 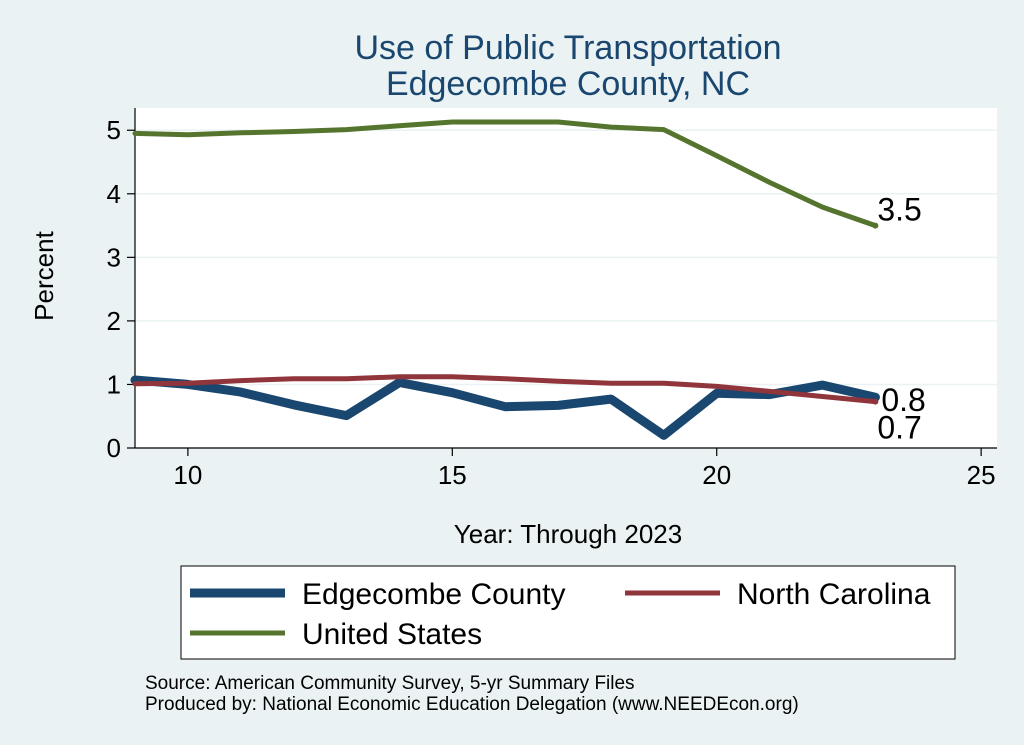 I want to click on legend-label-north-carolina: North Carolina, so click(x=834, y=594).